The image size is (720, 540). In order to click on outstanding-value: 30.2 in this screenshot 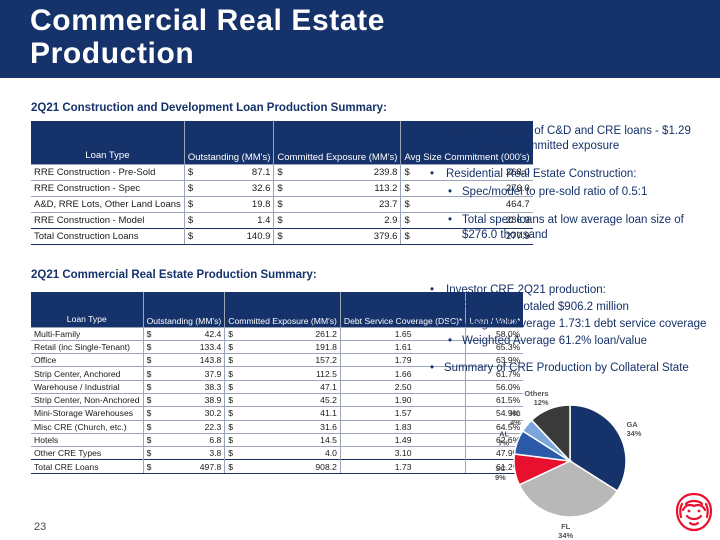, I will do `click(192, 413)`.